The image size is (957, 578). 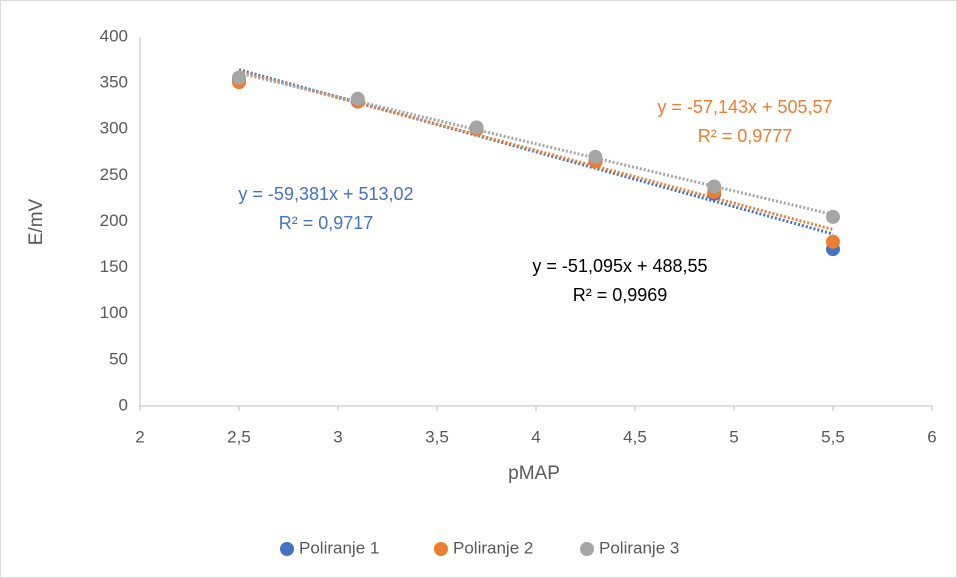 What do you see at coordinates (36, 221) in the screenshot?
I see `y-axis-label: E/mV` at bounding box center [36, 221].